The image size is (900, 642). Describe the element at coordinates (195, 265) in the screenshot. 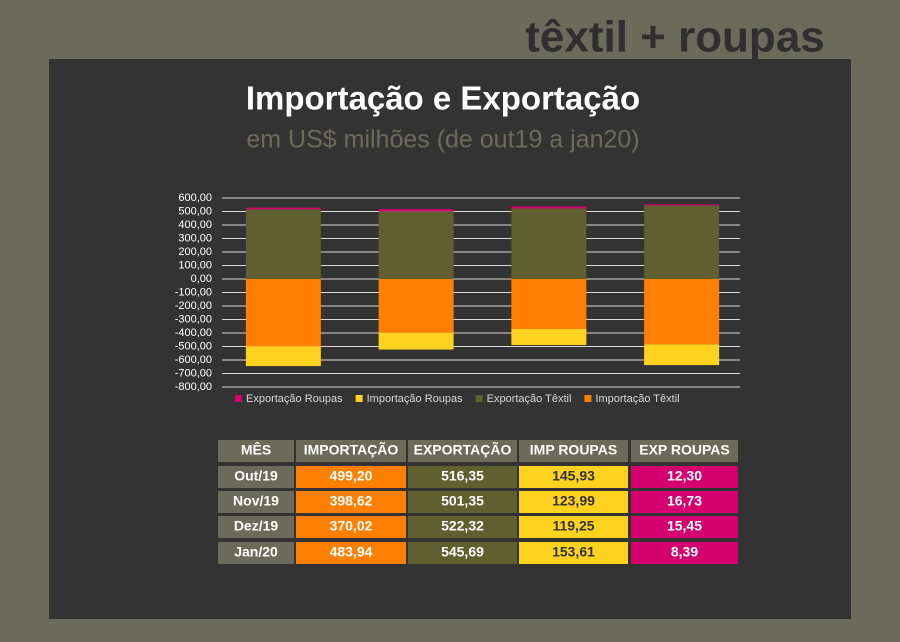

I see `y-tick-label: 100,00` at that location.